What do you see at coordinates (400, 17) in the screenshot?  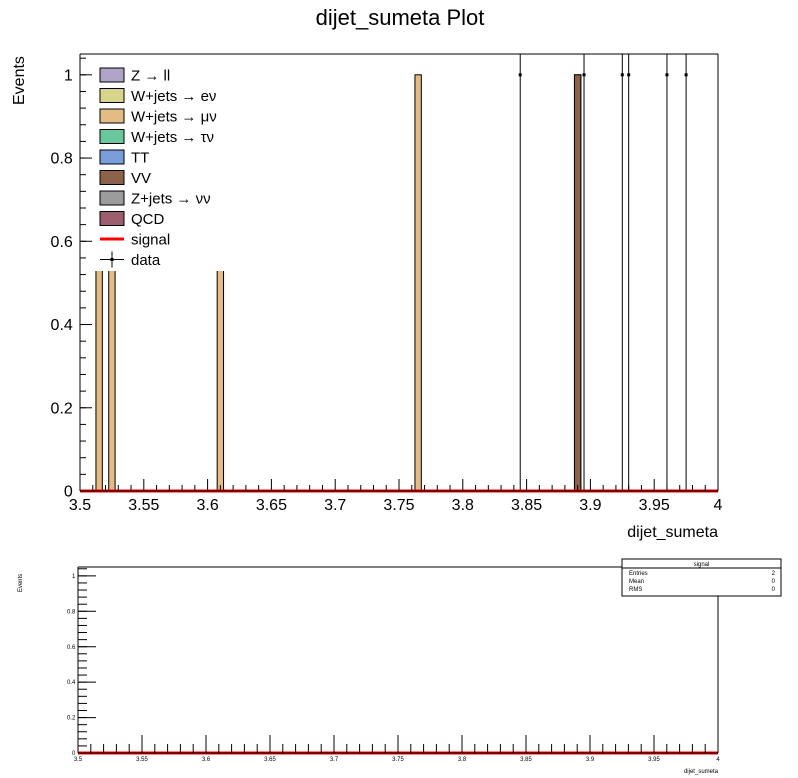 I see `chart-title: dijet_sumeta Plot` at bounding box center [400, 17].